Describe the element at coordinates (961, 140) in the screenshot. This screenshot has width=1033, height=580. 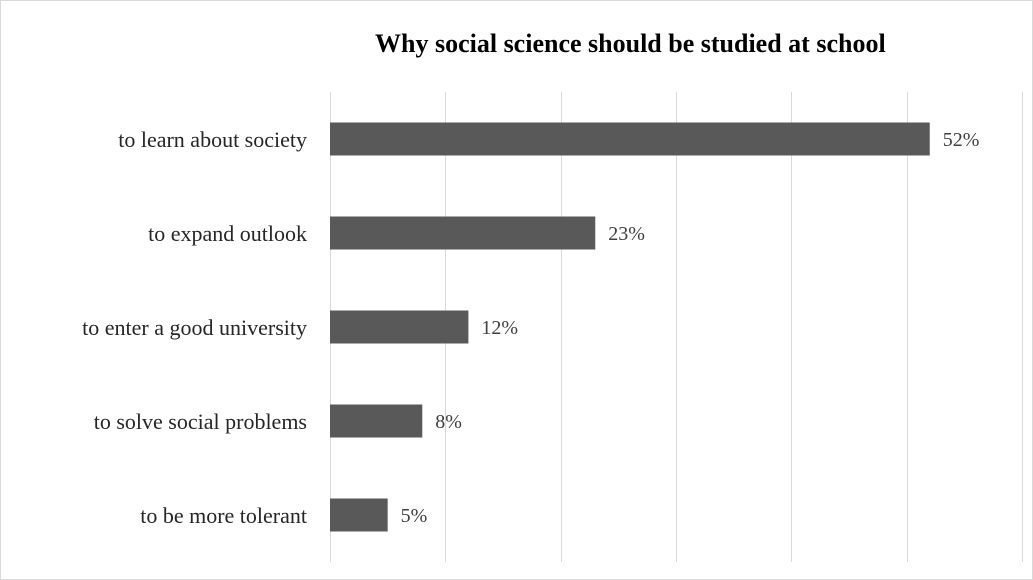
I see `data-label: 52%` at that location.